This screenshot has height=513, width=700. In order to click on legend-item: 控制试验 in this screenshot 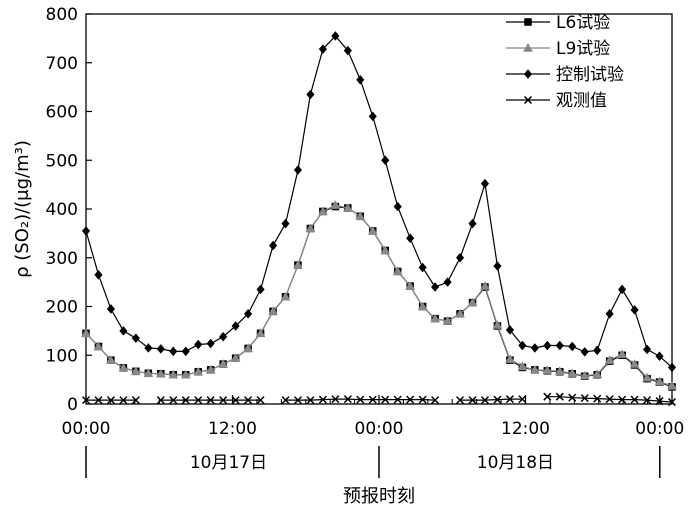, I will do `click(565, 75)`.